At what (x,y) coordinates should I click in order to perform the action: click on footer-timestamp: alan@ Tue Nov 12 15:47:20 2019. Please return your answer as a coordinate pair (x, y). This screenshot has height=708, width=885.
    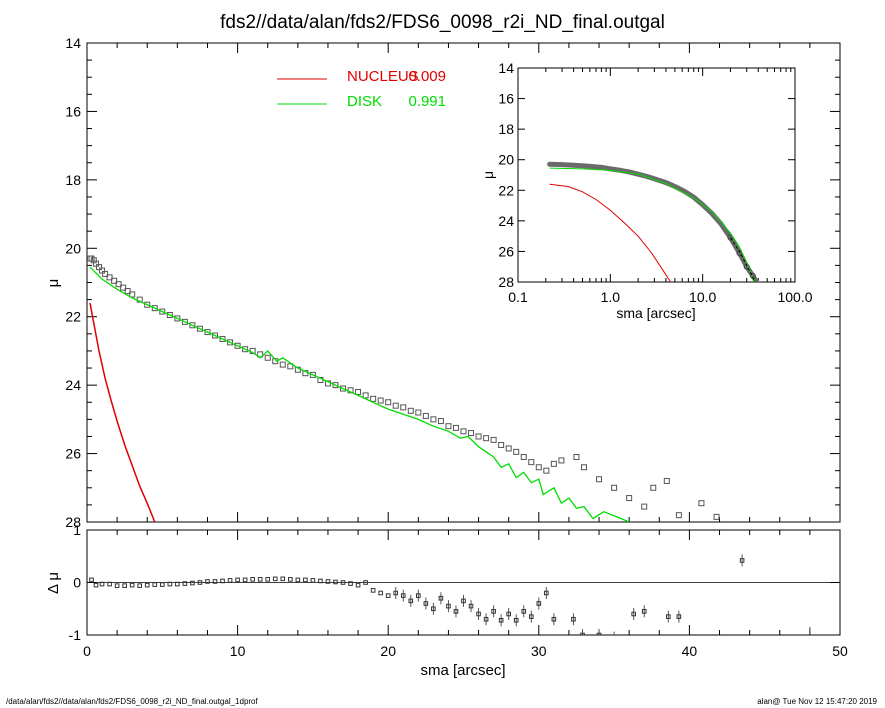
    Looking at the image, I should click on (817, 701).